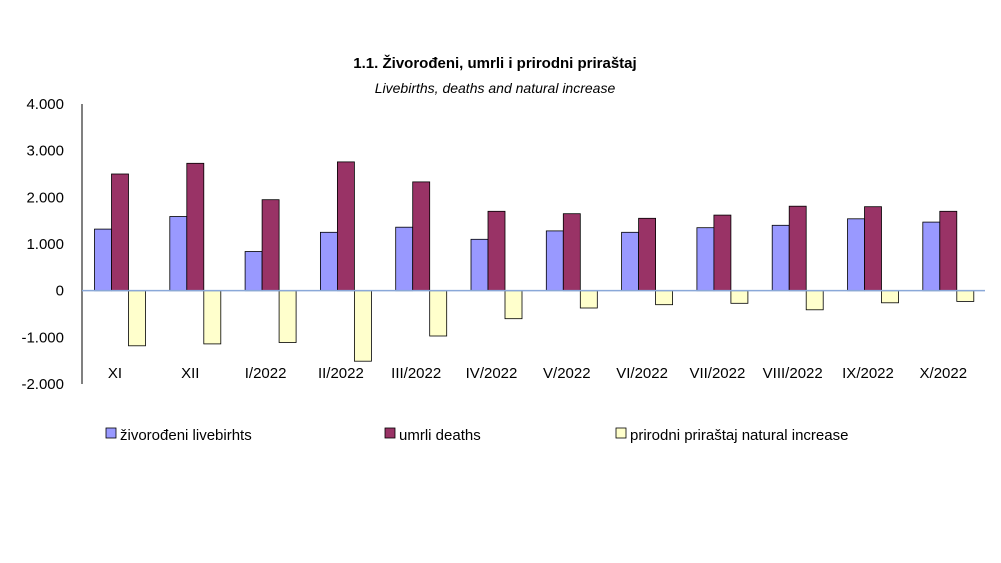 The height and width of the screenshot is (563, 1001). Describe the element at coordinates (190, 373) in the screenshot. I see `x-tick-label: XII` at that location.